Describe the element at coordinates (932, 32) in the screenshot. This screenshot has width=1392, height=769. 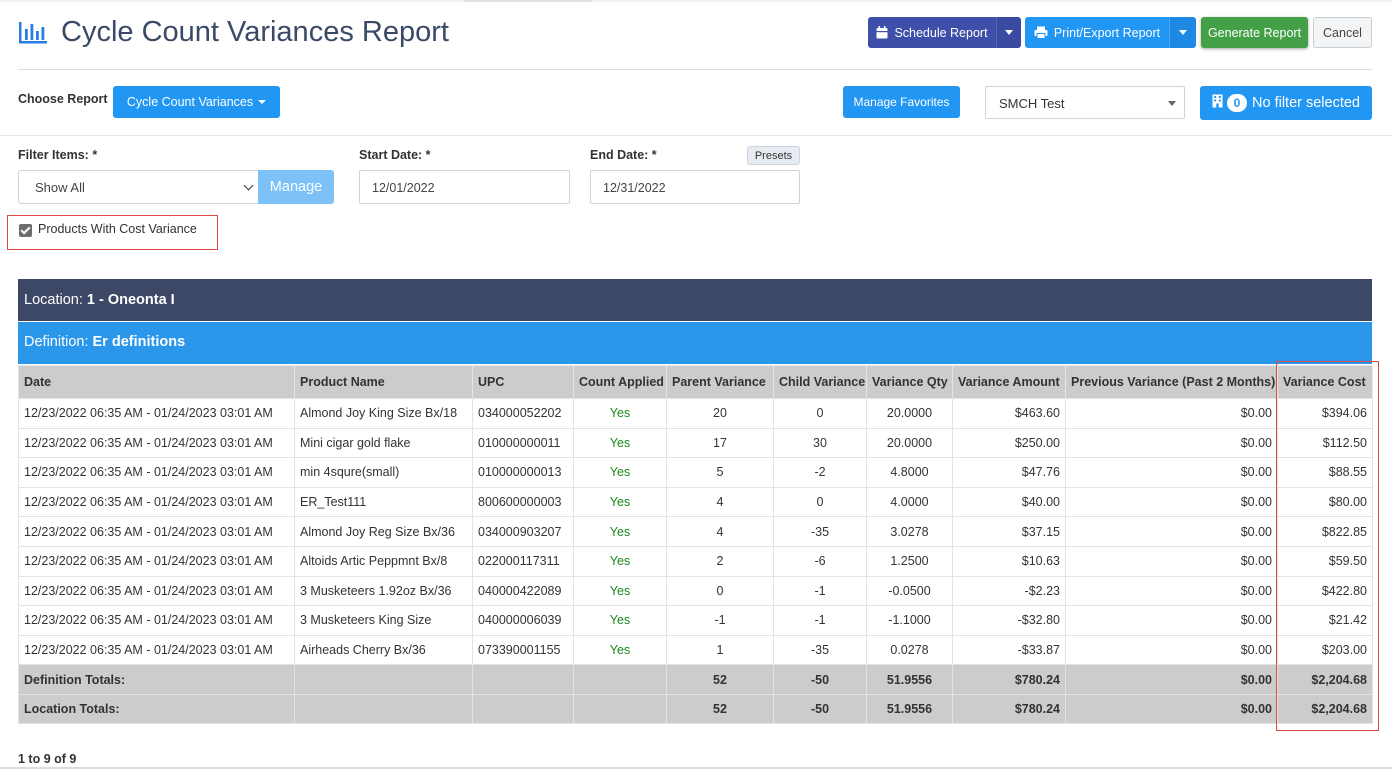
I see `schedule-report-button: Schedule Report` at that location.